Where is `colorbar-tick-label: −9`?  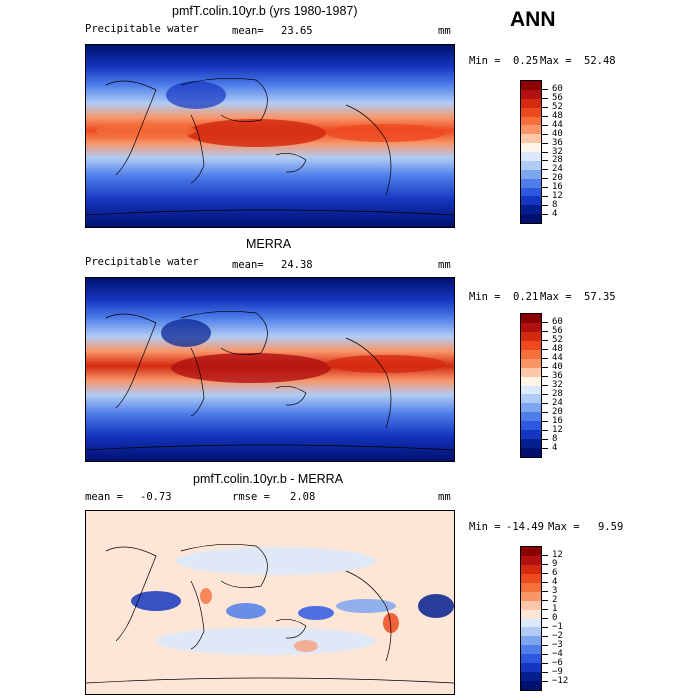 colorbar-tick-label: −9 is located at coordinates (552, 671).